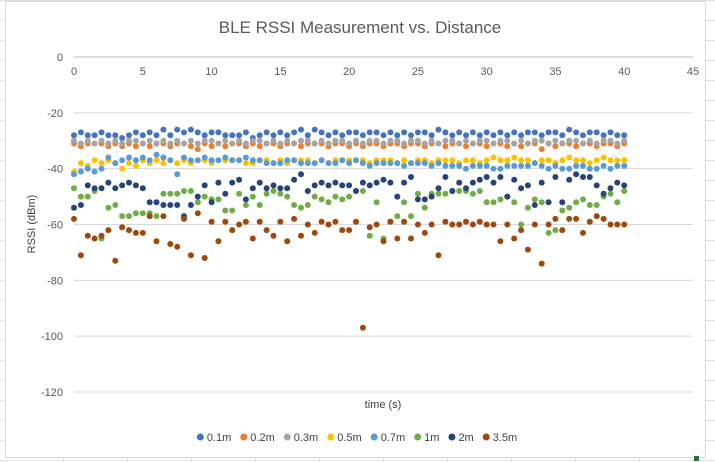 The height and width of the screenshot is (462, 715). Describe the element at coordinates (499, 438) in the screenshot. I see `legend-item-3-5m: 3.5m` at that location.